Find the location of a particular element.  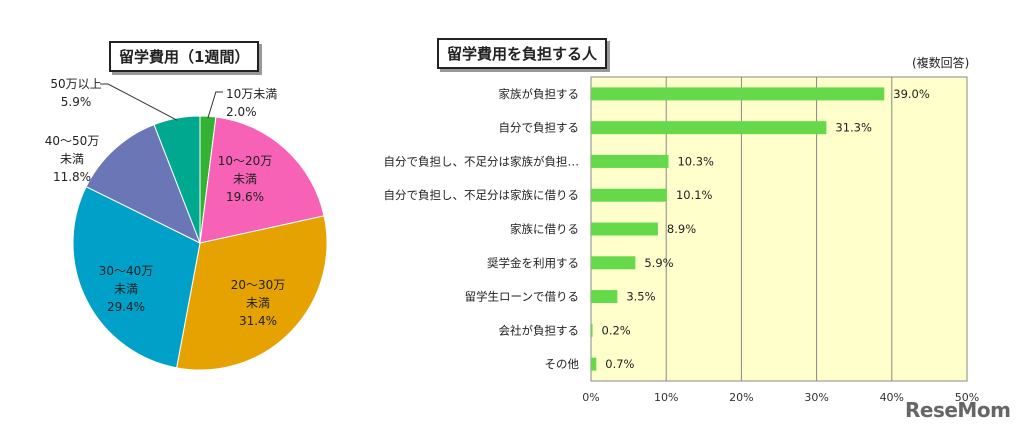

bar-value-label: 39.0% is located at coordinates (911, 94).